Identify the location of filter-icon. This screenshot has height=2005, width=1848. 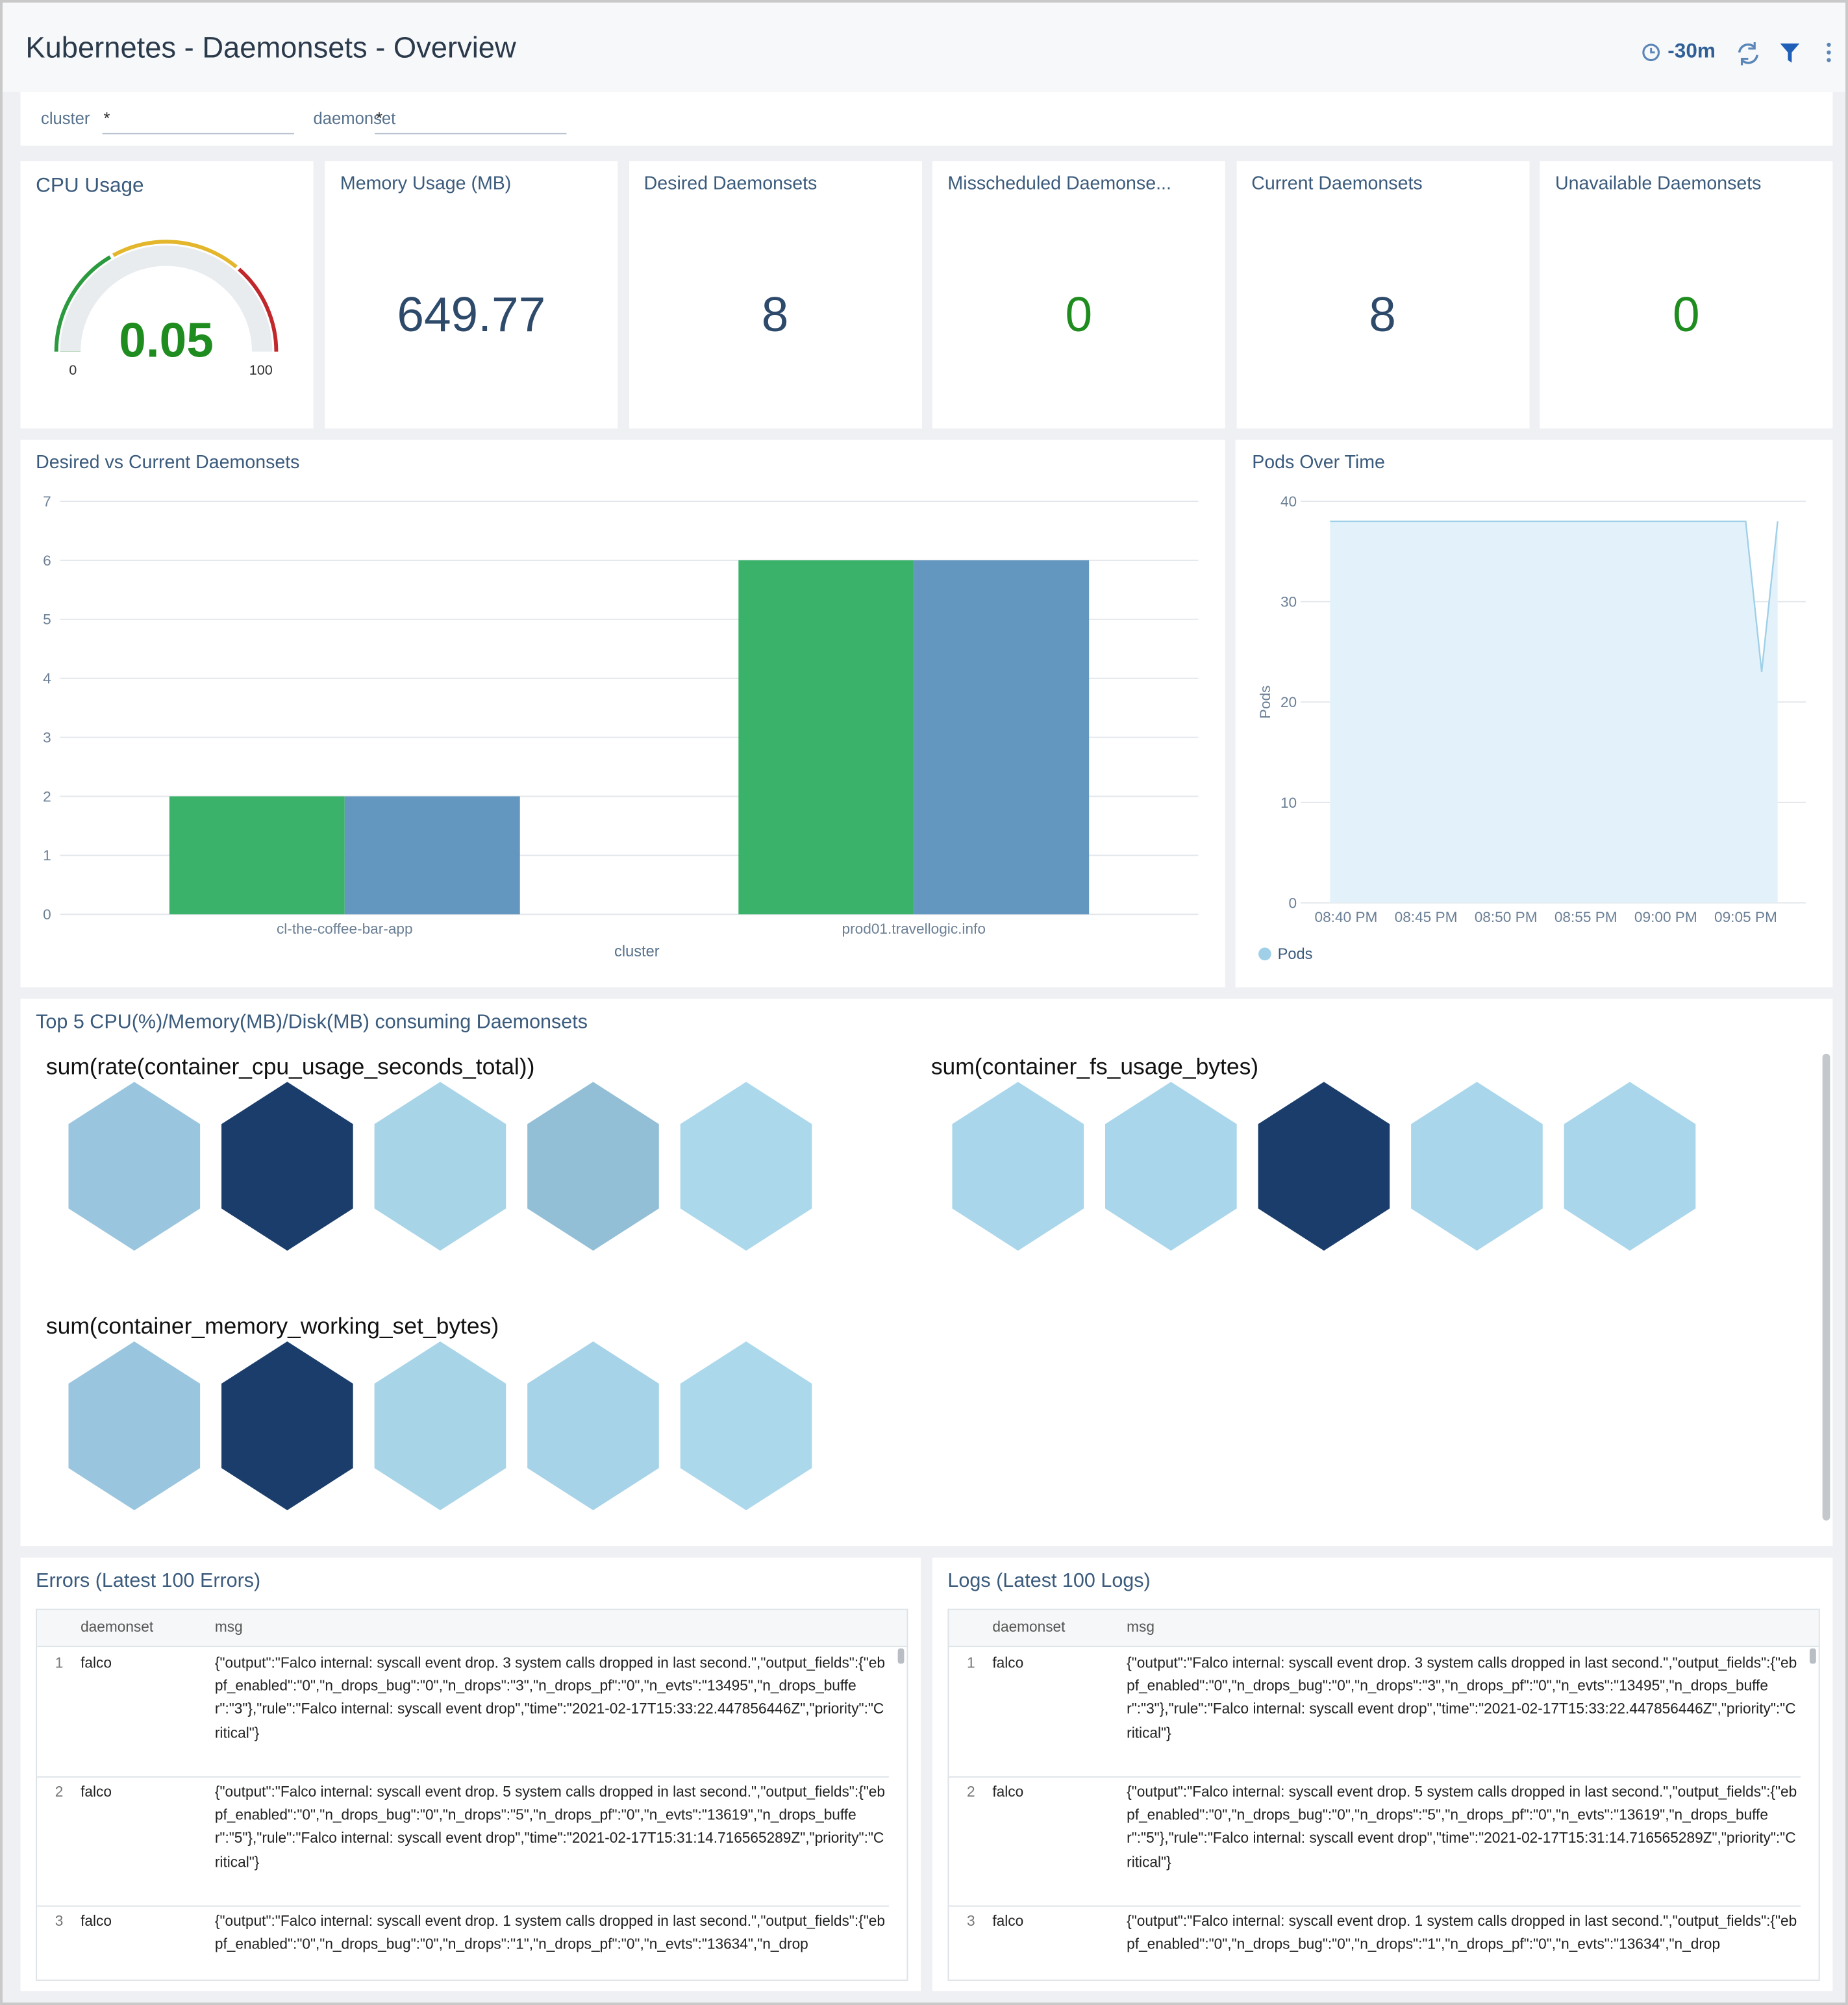
(1791, 53).